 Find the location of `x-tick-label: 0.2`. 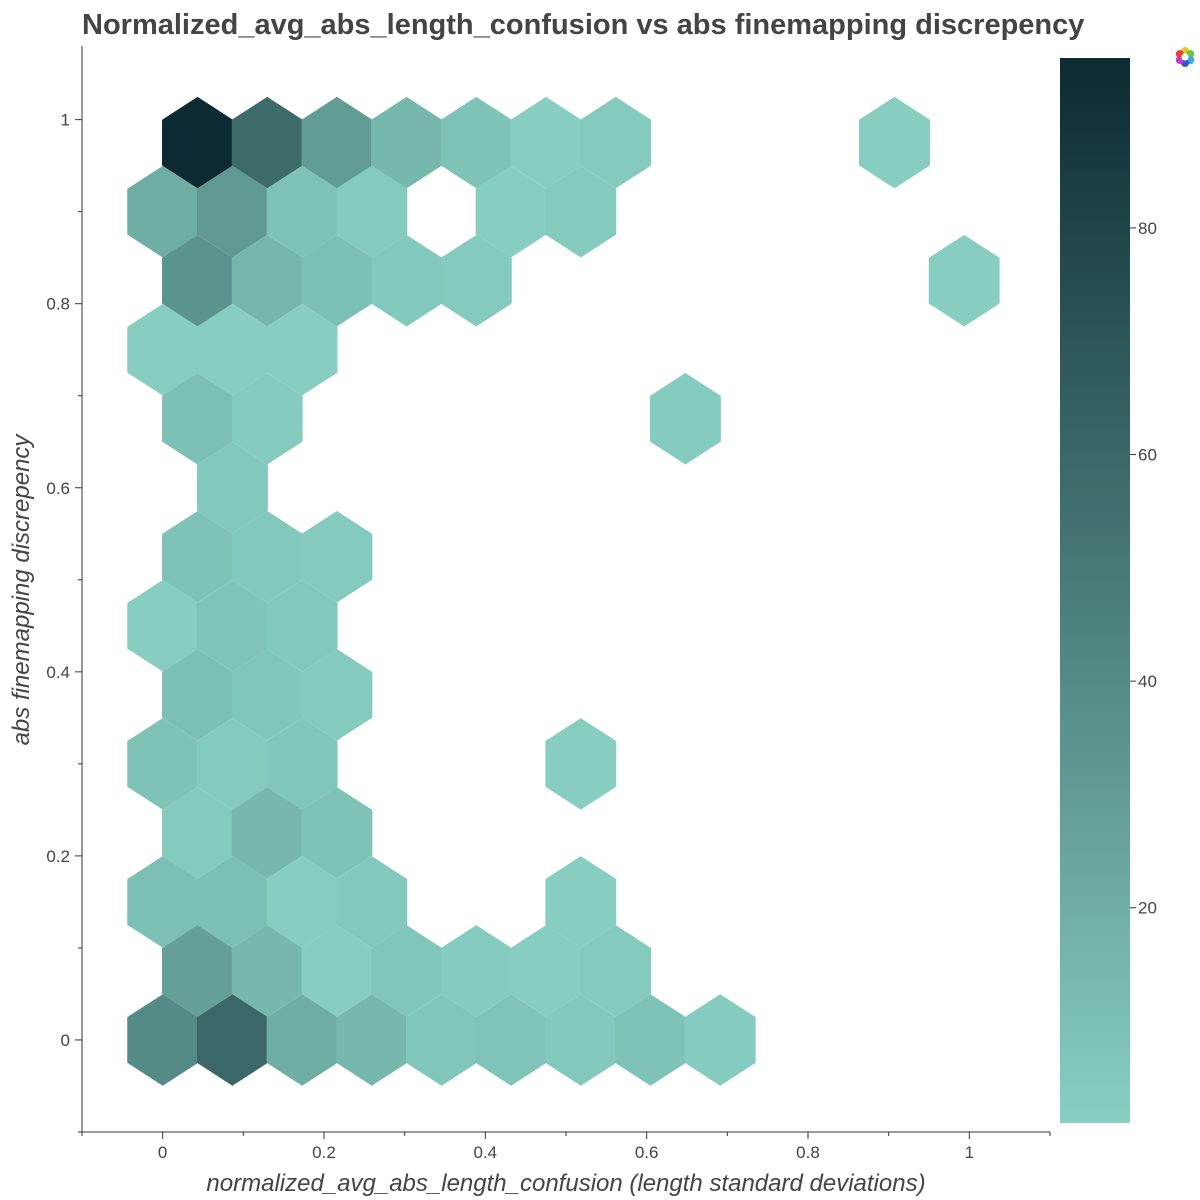

x-tick-label: 0.2 is located at coordinates (324, 1152).